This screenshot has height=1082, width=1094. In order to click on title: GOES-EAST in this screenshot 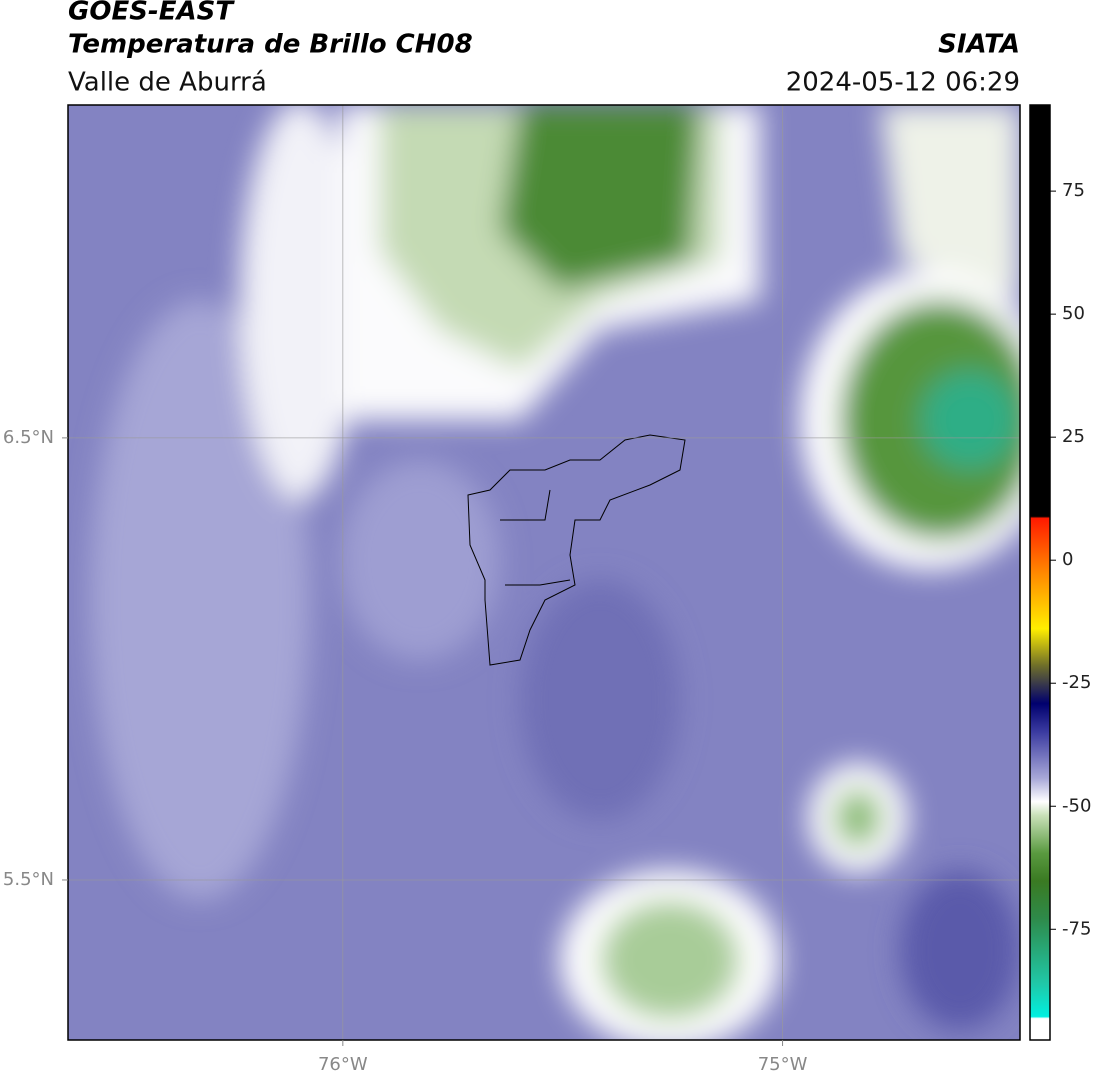, I will do `click(151, 13)`.